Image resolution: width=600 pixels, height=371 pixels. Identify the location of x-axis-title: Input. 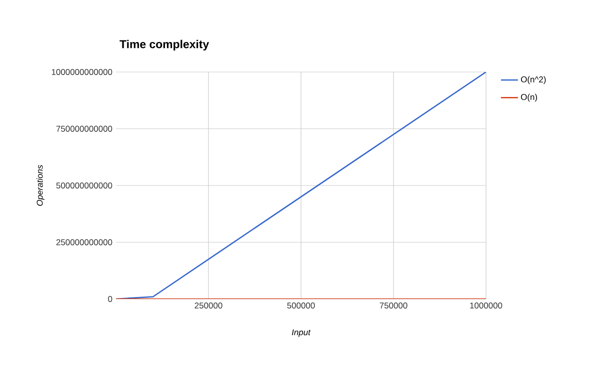
(301, 333).